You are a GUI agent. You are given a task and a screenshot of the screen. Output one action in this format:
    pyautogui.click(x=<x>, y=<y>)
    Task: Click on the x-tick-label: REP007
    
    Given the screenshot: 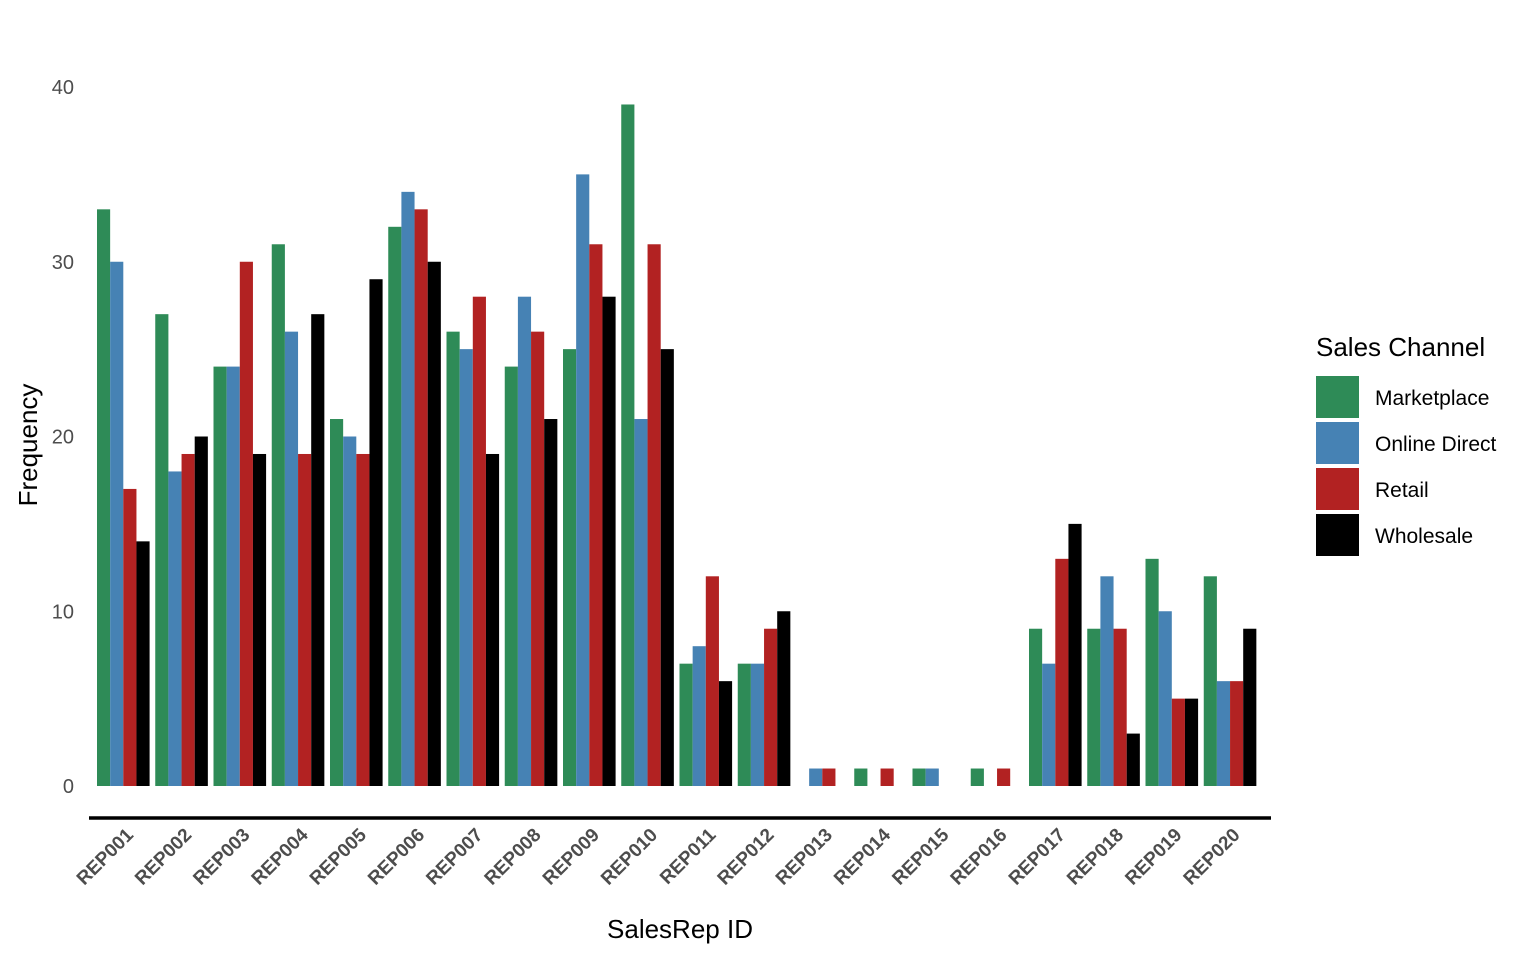 What is the action you would take?
    pyautogui.click(x=454, y=857)
    